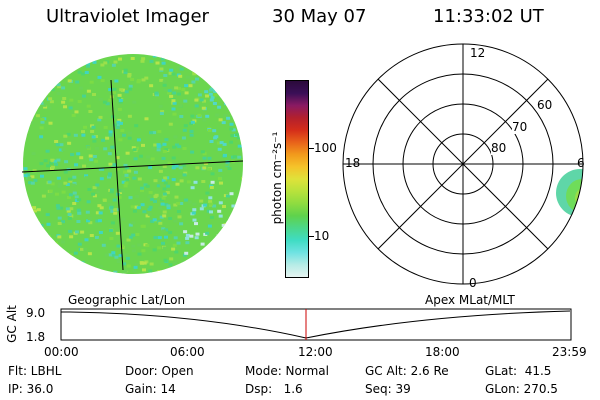 This screenshot has width=600, height=400. Describe the element at coordinates (478, 53) in the screenshot. I see `mlt-label-12: 12` at that location.